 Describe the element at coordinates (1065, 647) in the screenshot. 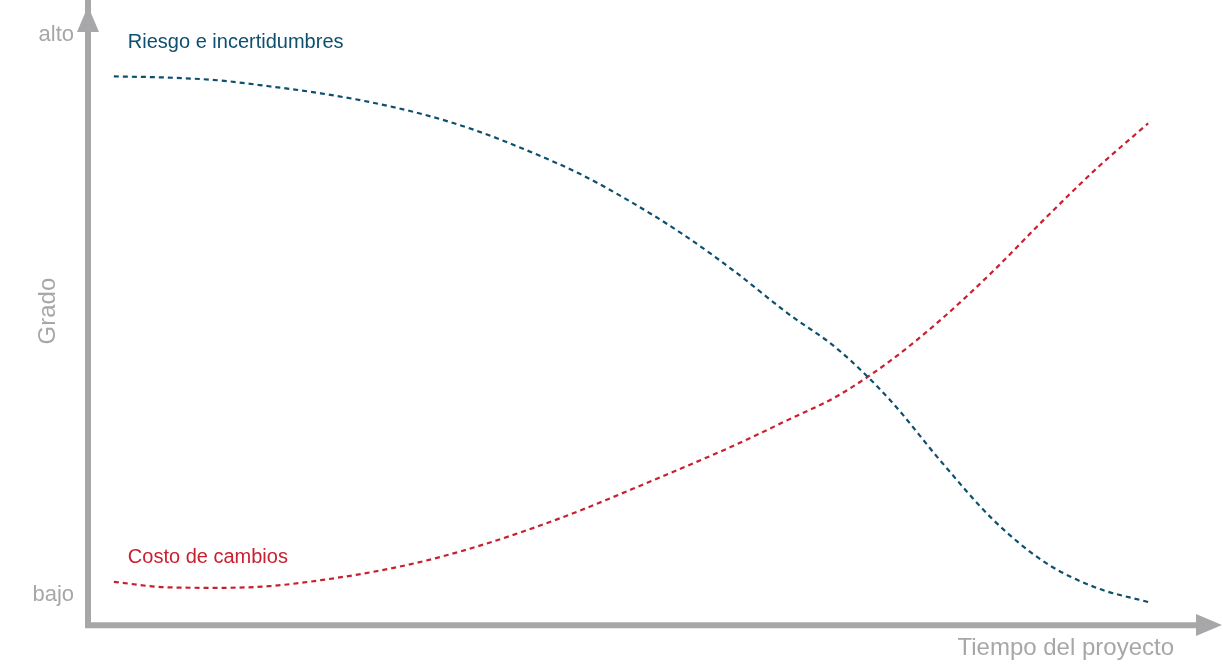

I see `x-axis-title: Tiempo del proyecto` at that location.